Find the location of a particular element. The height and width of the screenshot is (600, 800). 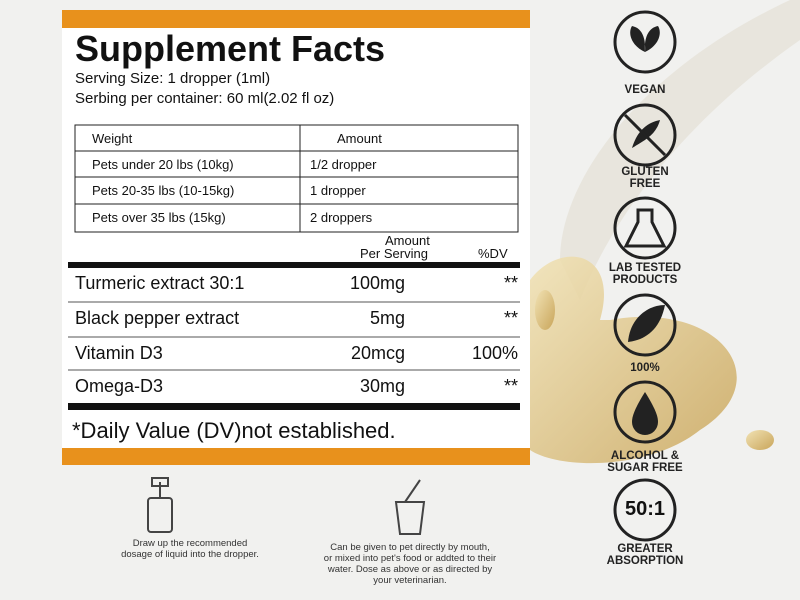

badge-line: GLUTEN is located at coordinates (645, 172).